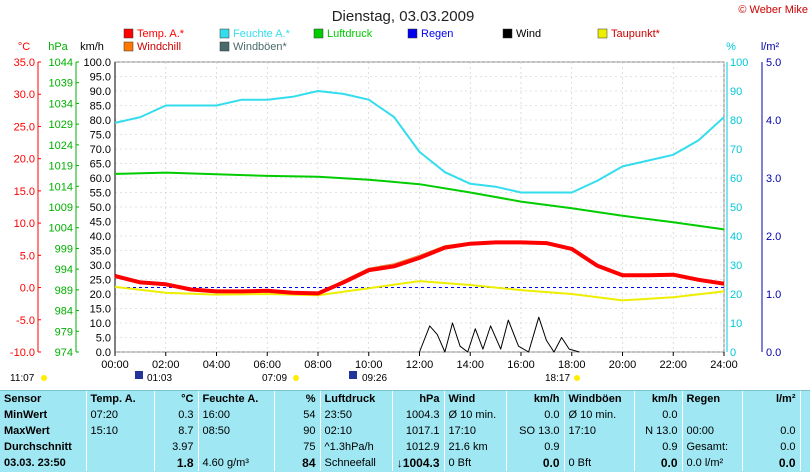  I want to click on x-tick: 02:00, so click(166, 365).